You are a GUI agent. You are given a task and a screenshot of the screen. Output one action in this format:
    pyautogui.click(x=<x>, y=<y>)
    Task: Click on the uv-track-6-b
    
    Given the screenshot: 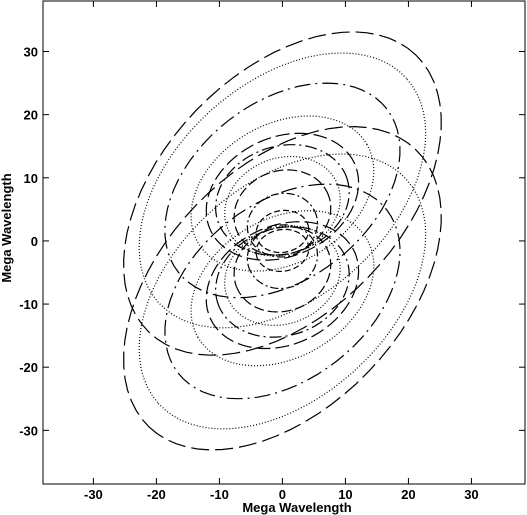 What is the action you would take?
    pyautogui.click(x=282, y=285)
    